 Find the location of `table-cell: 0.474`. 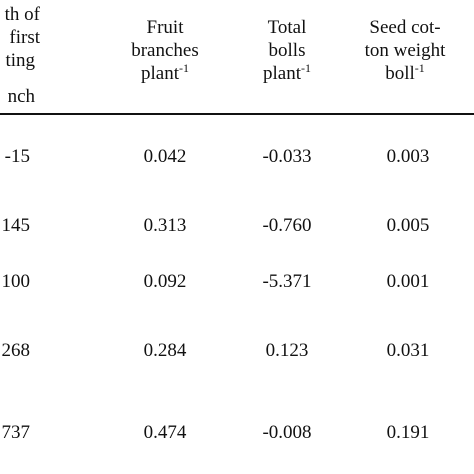

table-cell: 0.474 is located at coordinates (165, 432).